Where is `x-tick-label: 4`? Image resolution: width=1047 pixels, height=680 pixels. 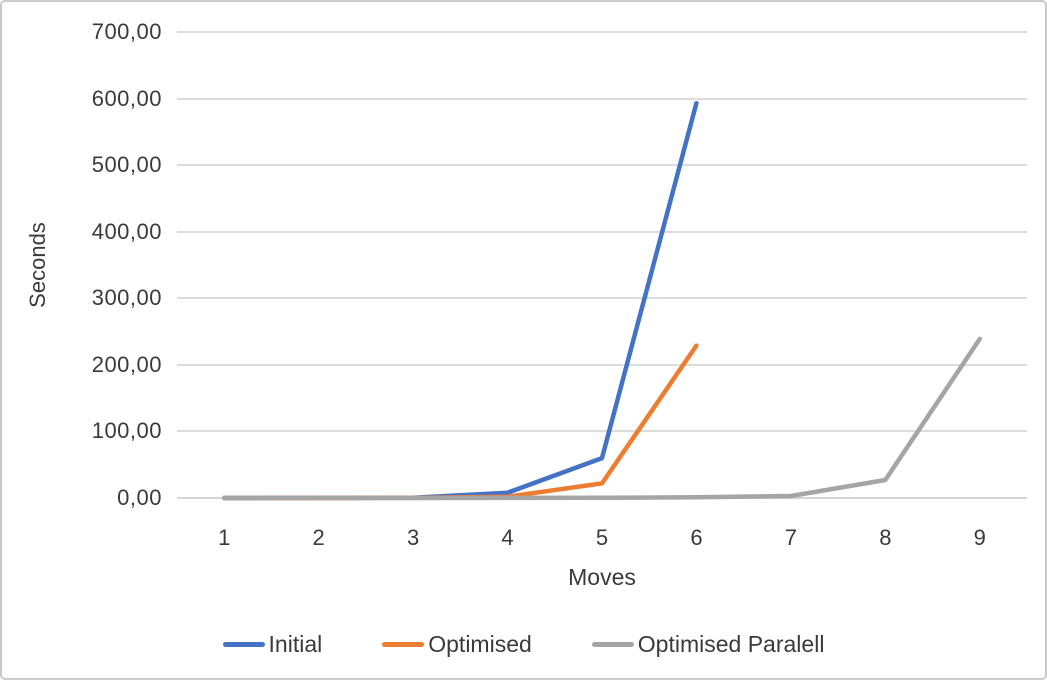 x-tick-label: 4 is located at coordinates (507, 537).